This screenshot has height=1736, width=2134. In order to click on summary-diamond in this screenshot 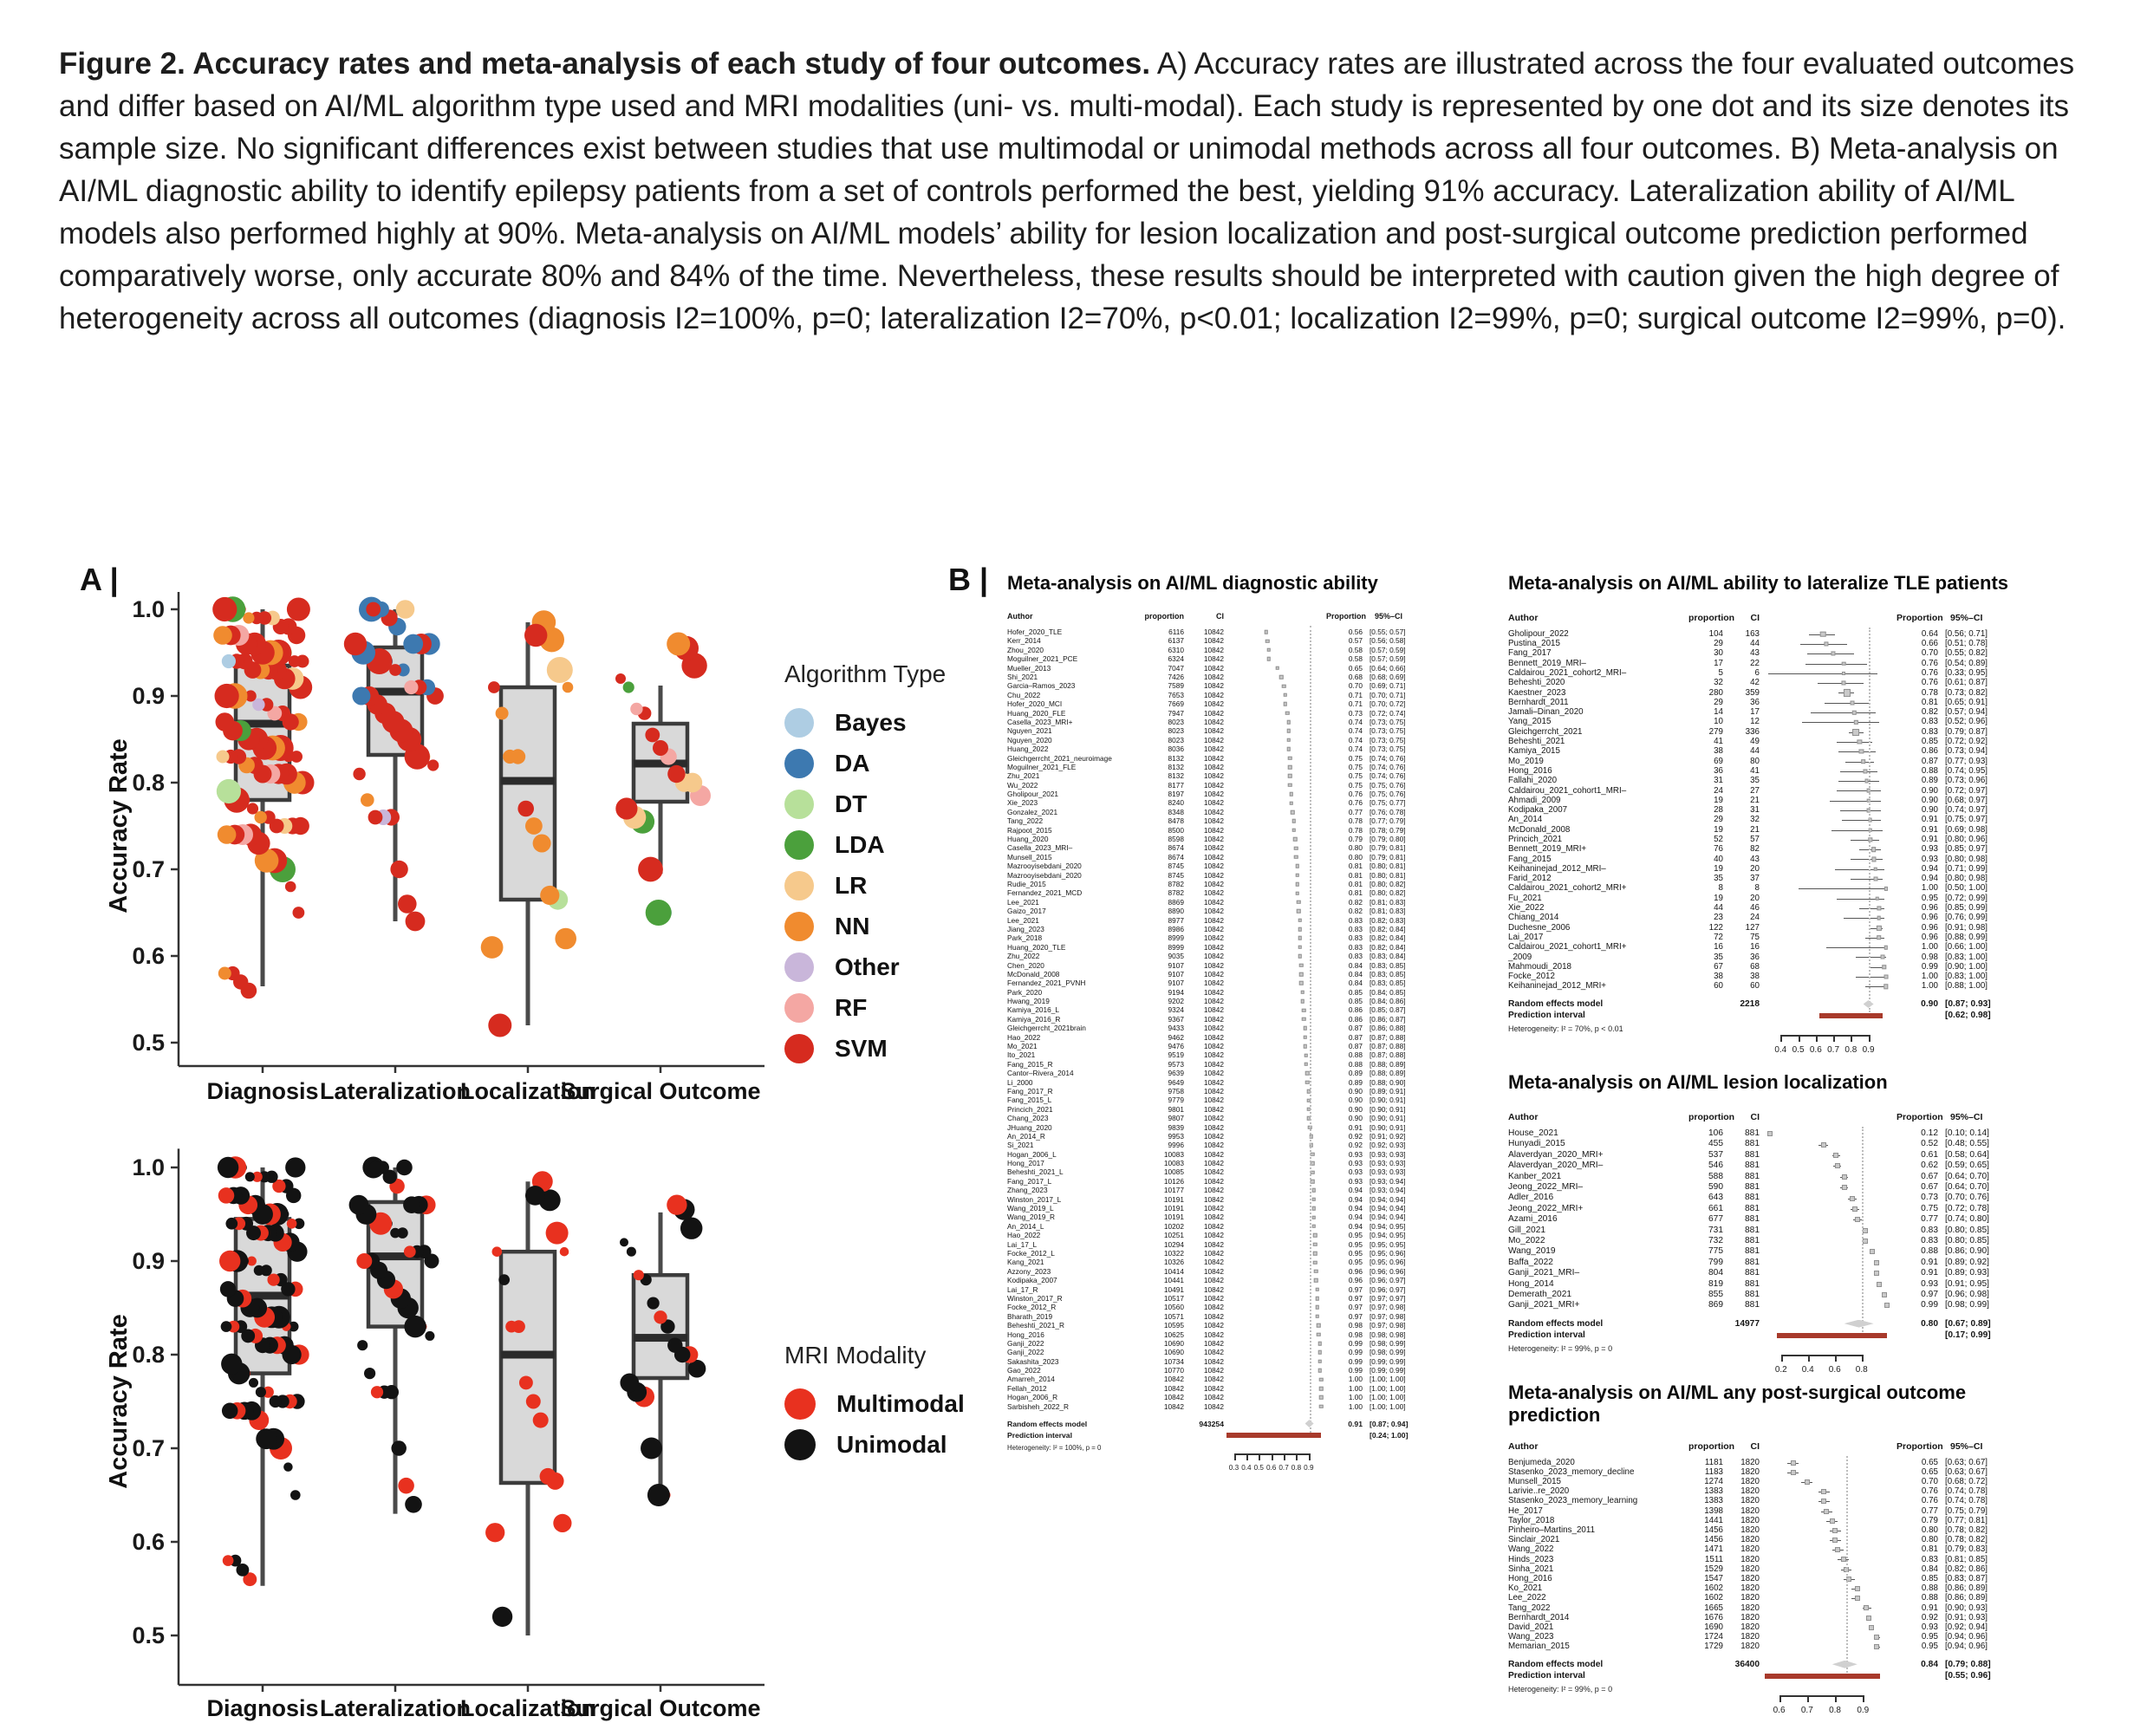, I will do `click(1844, 1664)`.